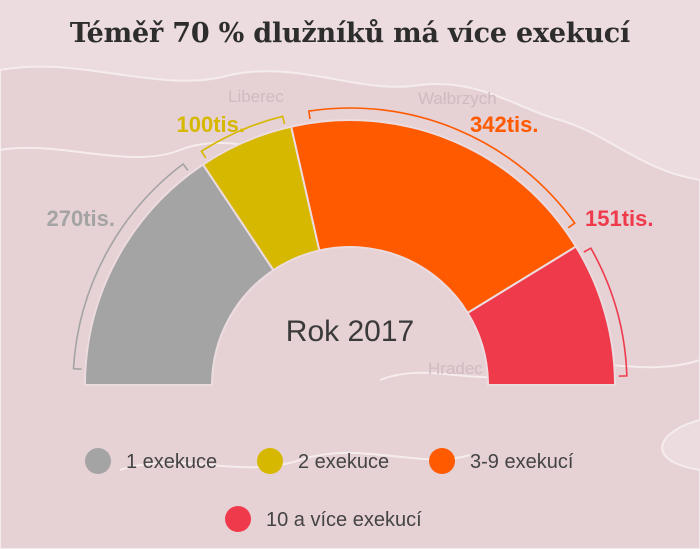 The image size is (700, 549). Describe the element at coordinates (522, 462) in the screenshot. I see `legend-label-3-9-exekuci: 3-9 exekucí` at that location.